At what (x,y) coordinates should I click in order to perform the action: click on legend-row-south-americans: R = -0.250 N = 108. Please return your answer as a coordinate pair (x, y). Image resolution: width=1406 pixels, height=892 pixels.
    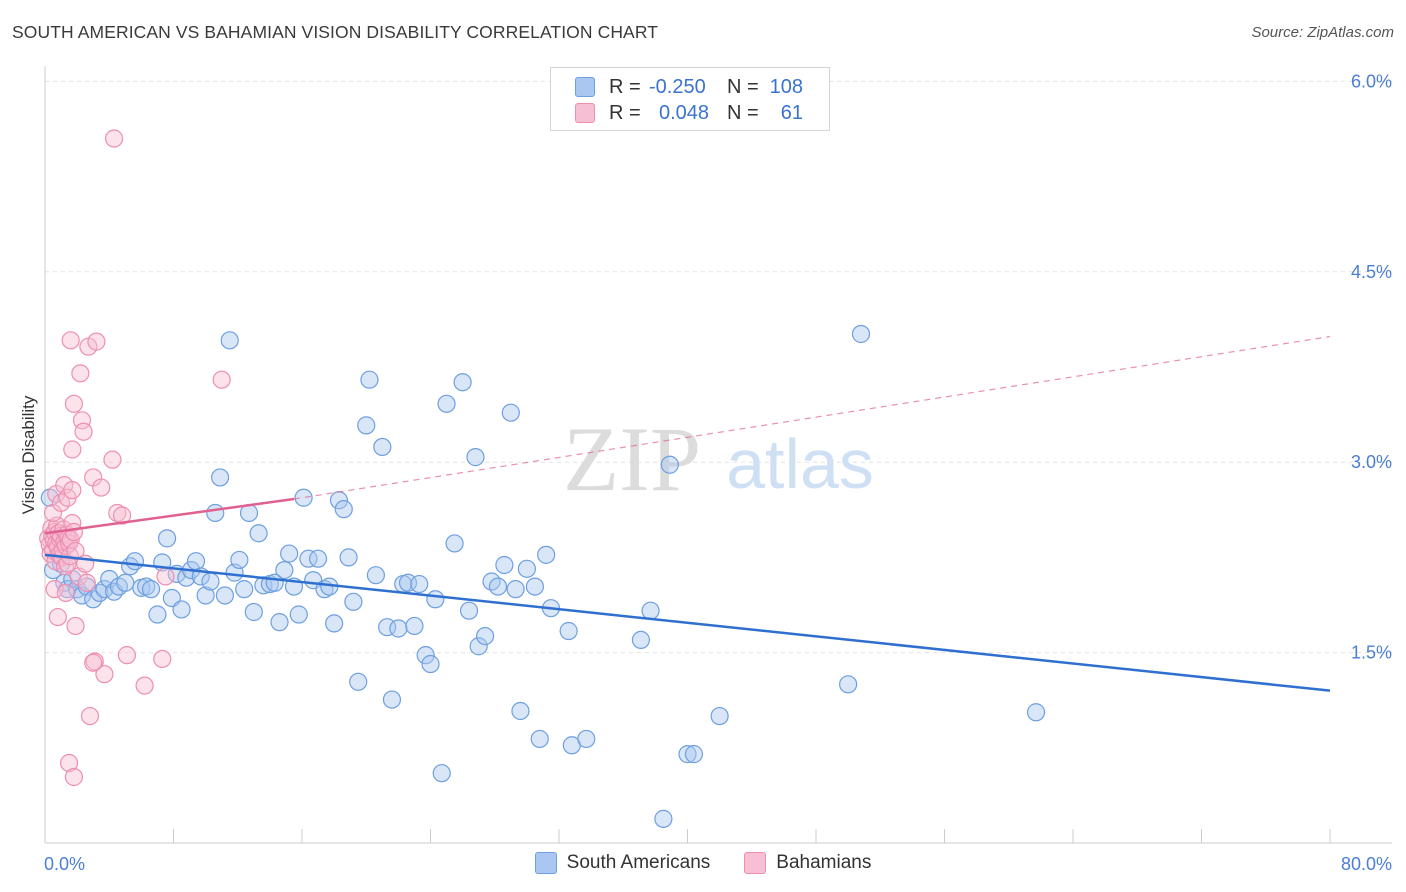
    Looking at the image, I should click on (689, 87).